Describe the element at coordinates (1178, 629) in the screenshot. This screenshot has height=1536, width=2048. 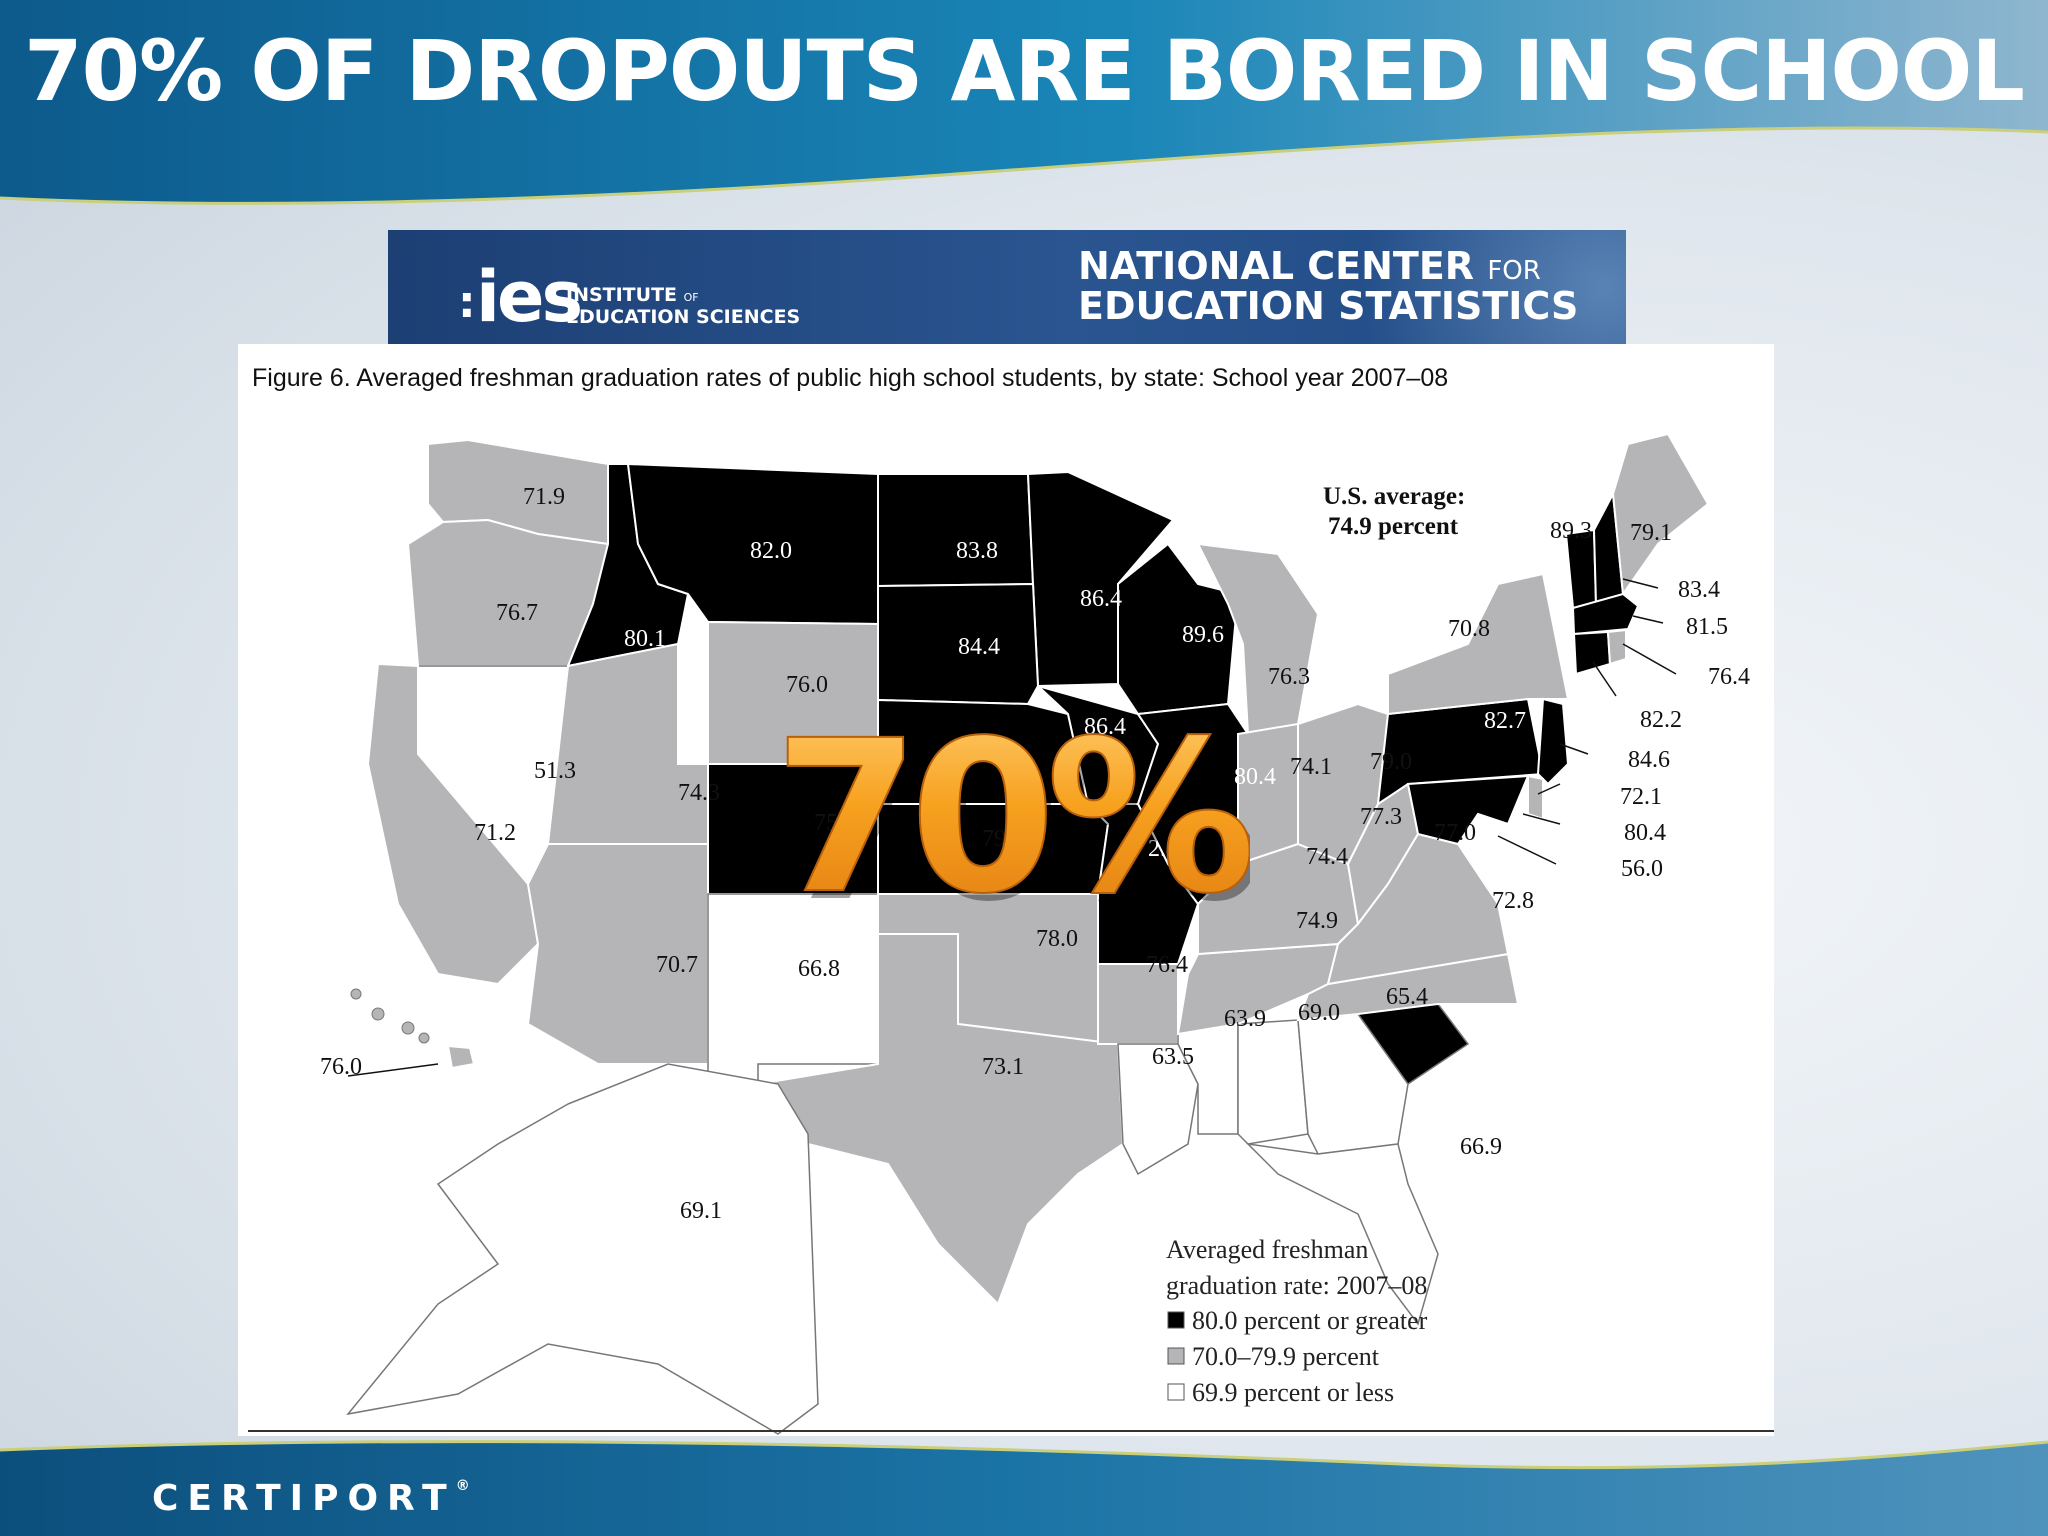
I see `state-wi` at that location.